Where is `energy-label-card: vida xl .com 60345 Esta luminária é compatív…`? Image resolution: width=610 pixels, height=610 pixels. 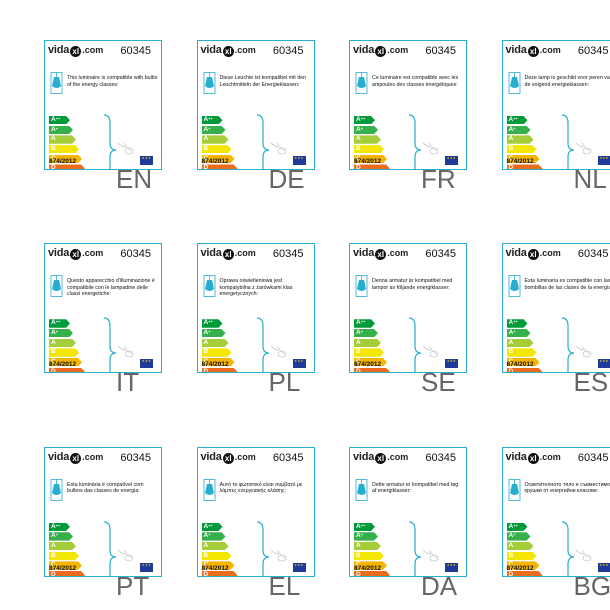 energy-label-card: vida xl .com 60345 Esta luminária é compatív… is located at coordinates (103, 511).